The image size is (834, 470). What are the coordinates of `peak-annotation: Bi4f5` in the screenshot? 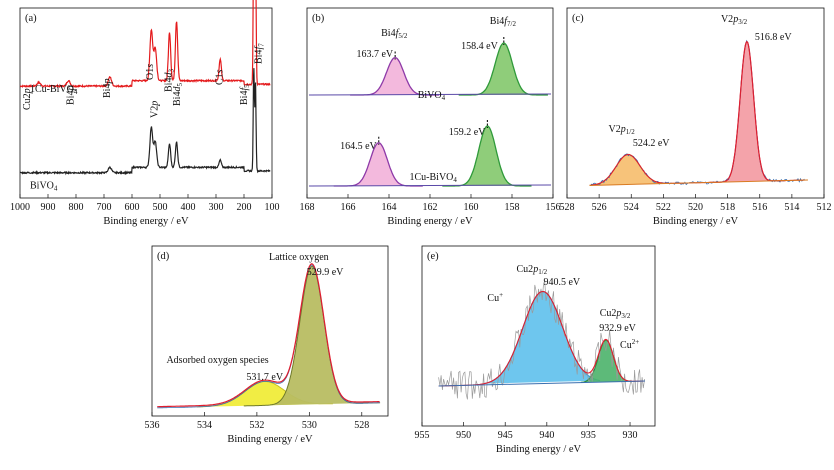 It's located at (245, 94).